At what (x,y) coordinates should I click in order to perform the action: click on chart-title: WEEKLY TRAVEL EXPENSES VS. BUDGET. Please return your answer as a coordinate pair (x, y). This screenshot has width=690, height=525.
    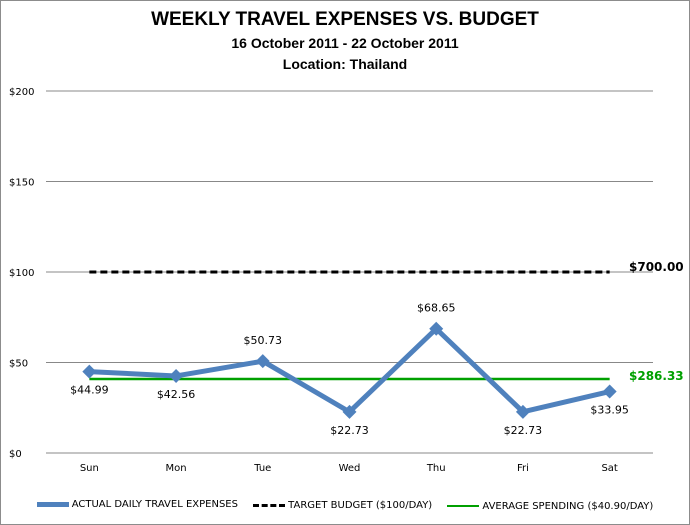
    Looking at the image, I should click on (345, 19).